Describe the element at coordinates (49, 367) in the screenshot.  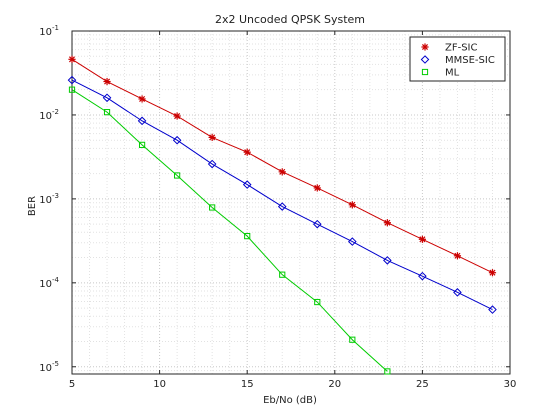
I see `y-tick-label: 10⁻⁵` at that location.